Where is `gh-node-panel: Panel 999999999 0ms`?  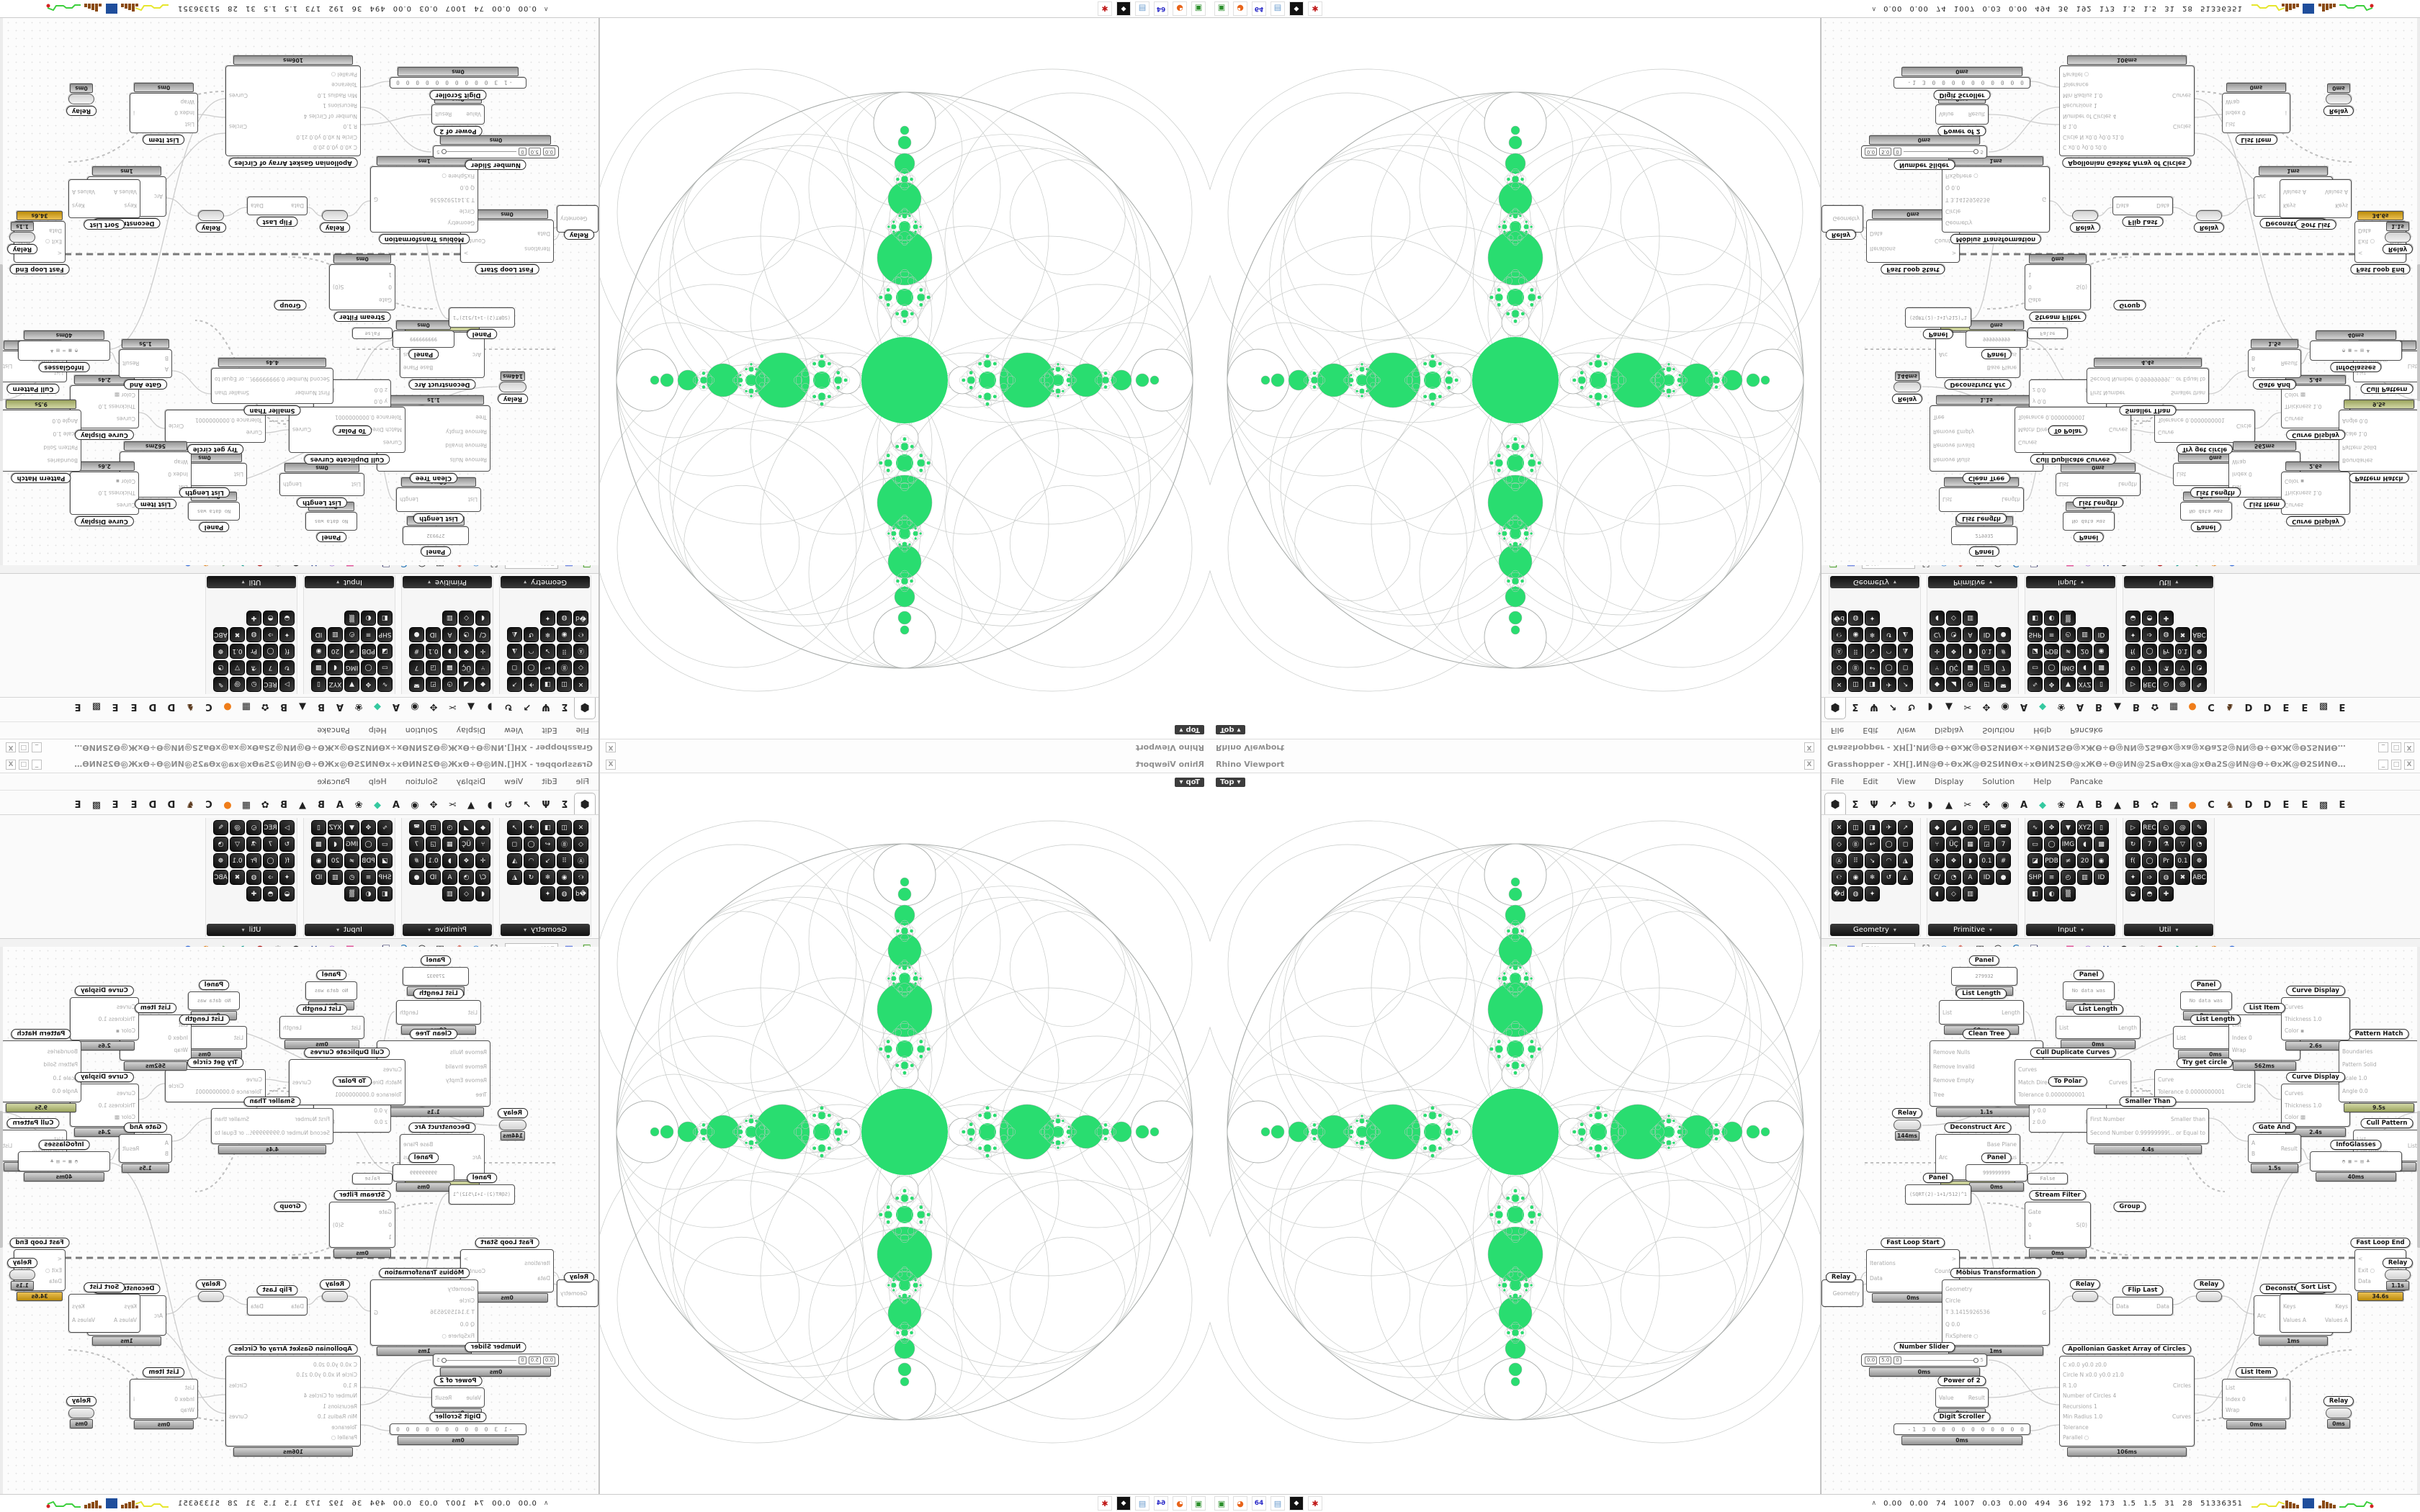
gh-node-panel: Panel 999999999 0ms is located at coordinates (423, 339).